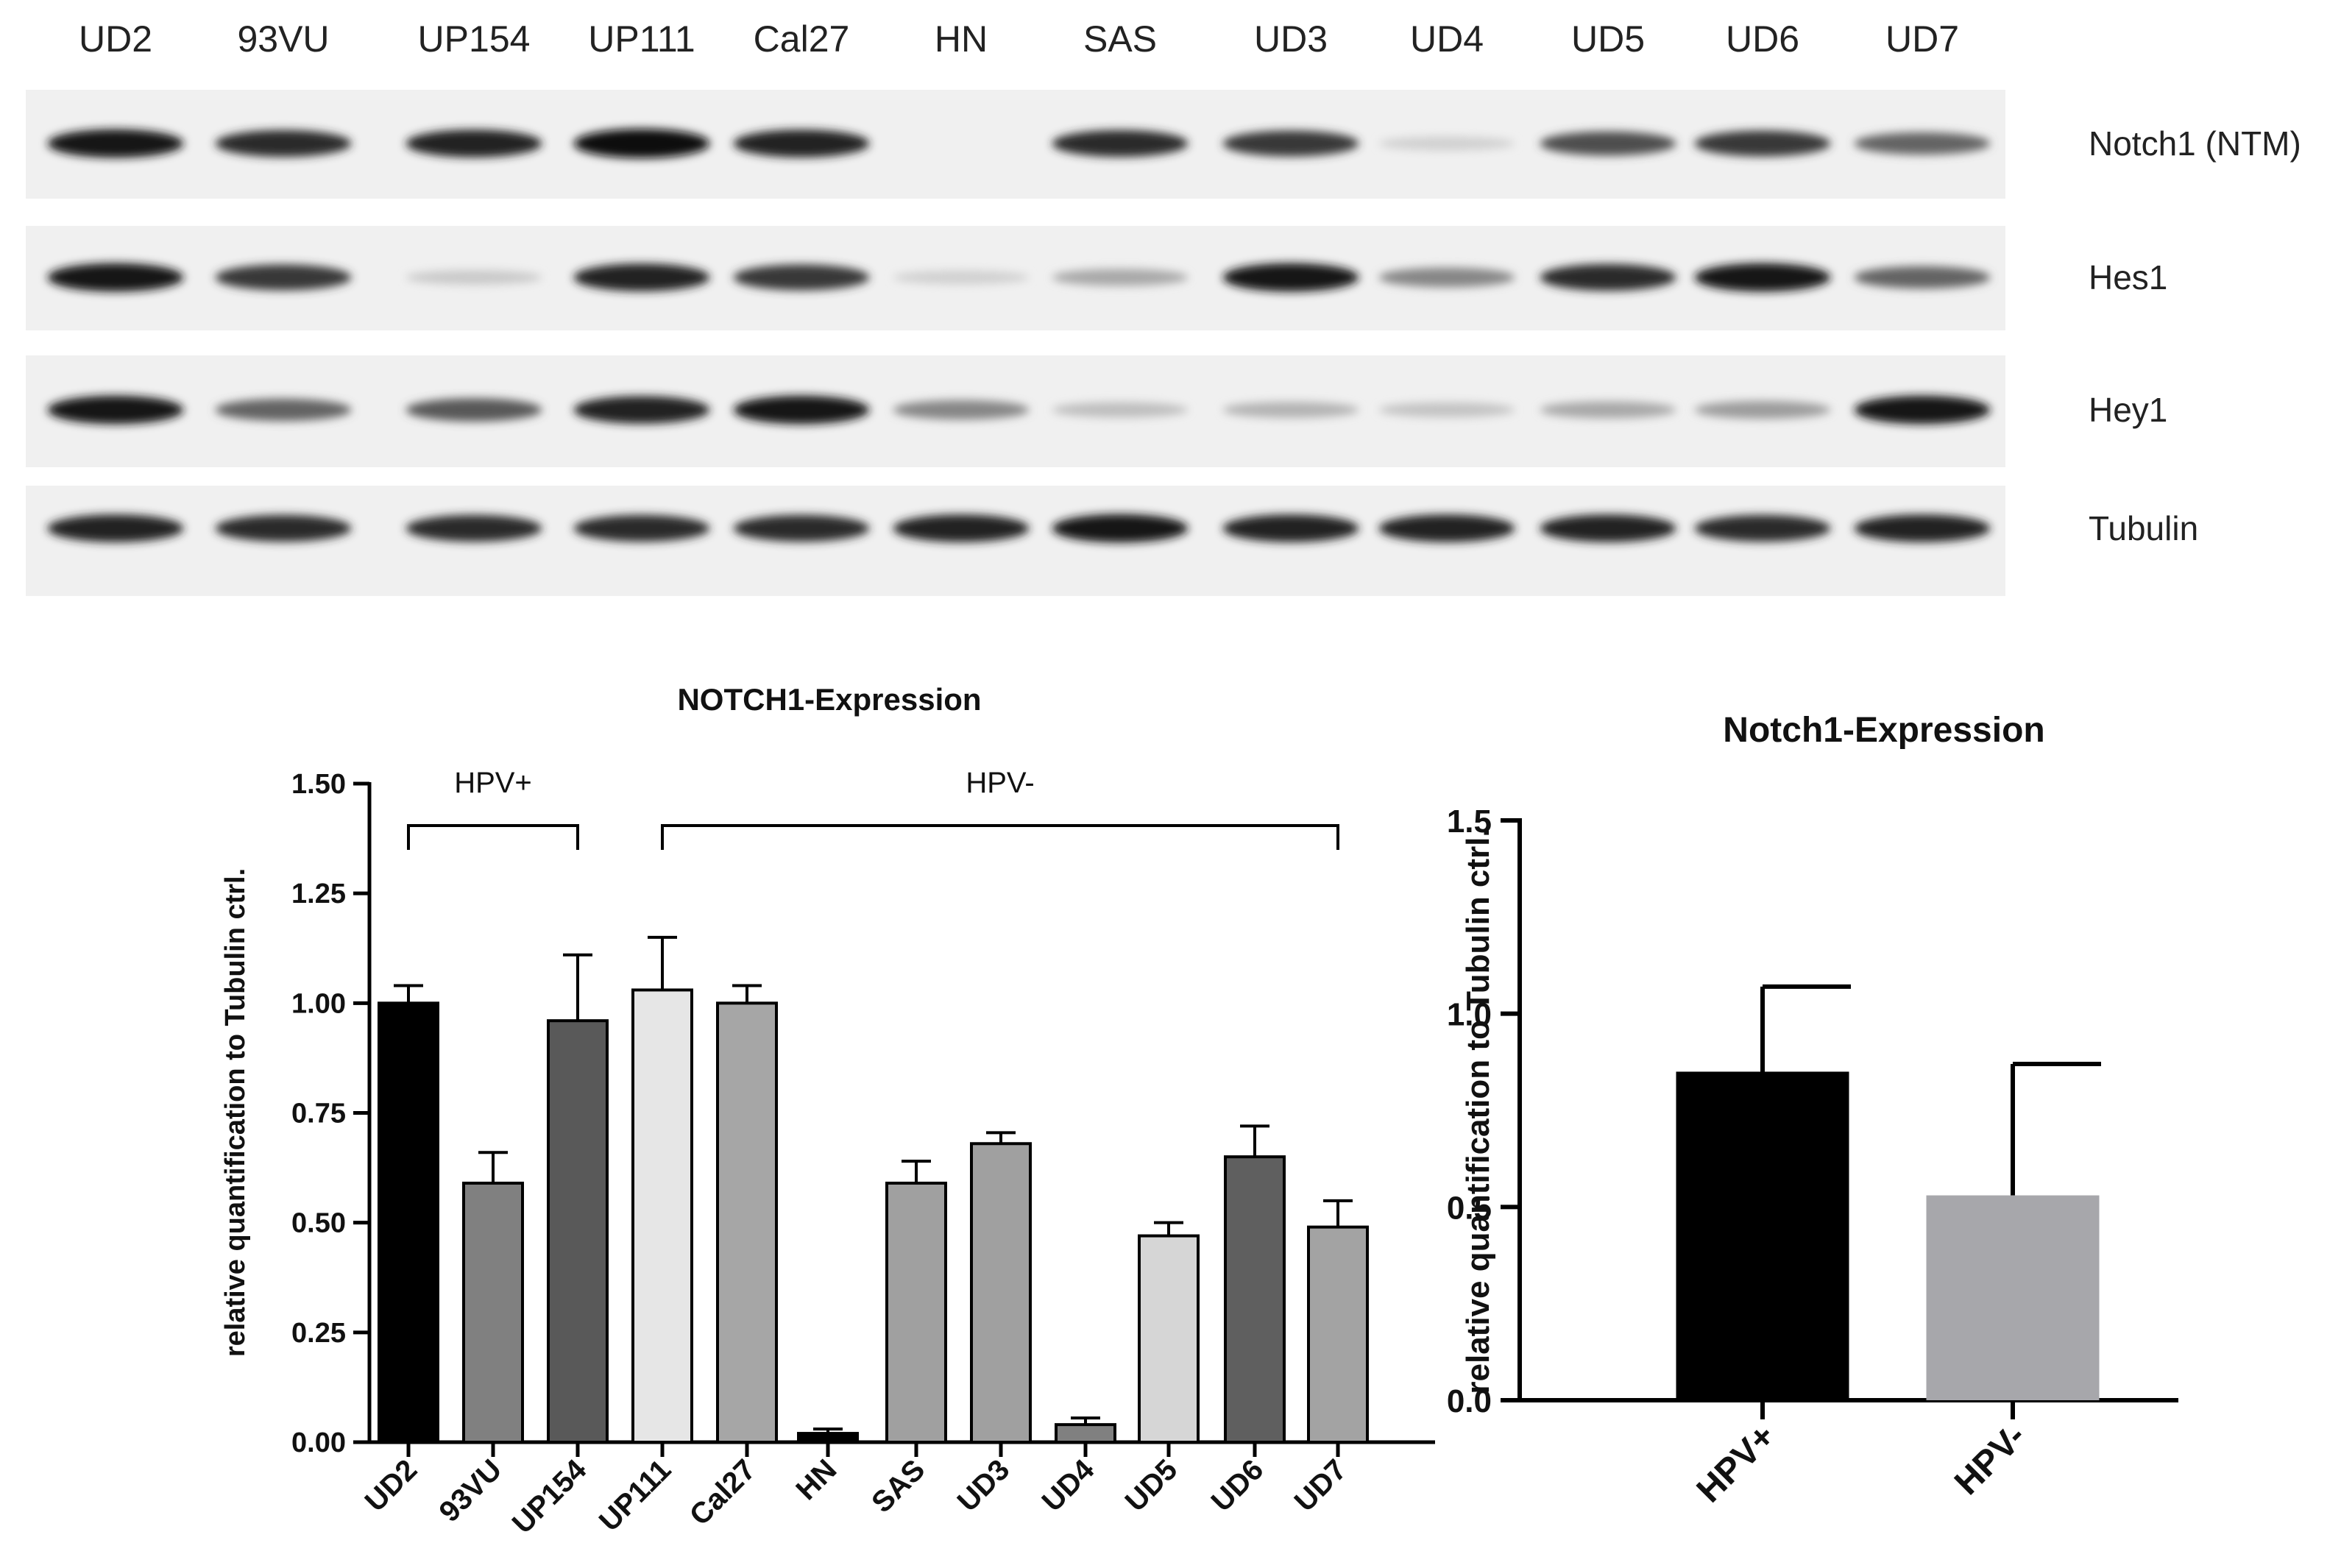 The height and width of the screenshot is (1568, 2341). I want to click on blot-lane-label: UD5, so click(1608, 39).